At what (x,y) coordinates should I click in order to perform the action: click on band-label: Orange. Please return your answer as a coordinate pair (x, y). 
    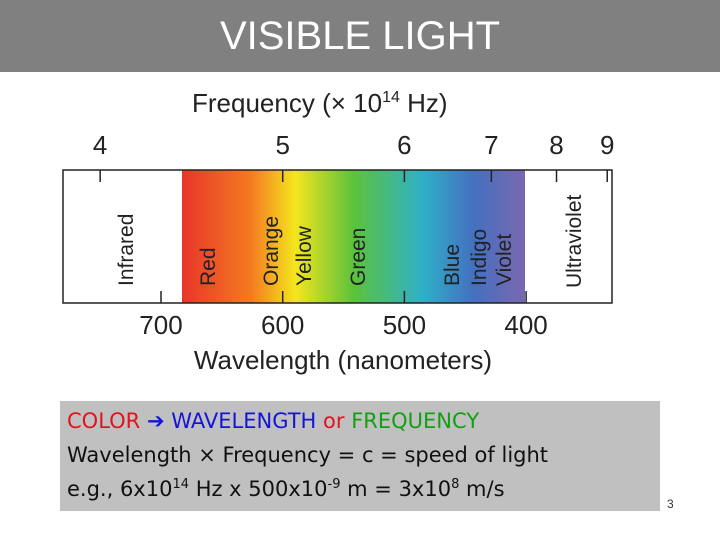
    Looking at the image, I should click on (271, 251).